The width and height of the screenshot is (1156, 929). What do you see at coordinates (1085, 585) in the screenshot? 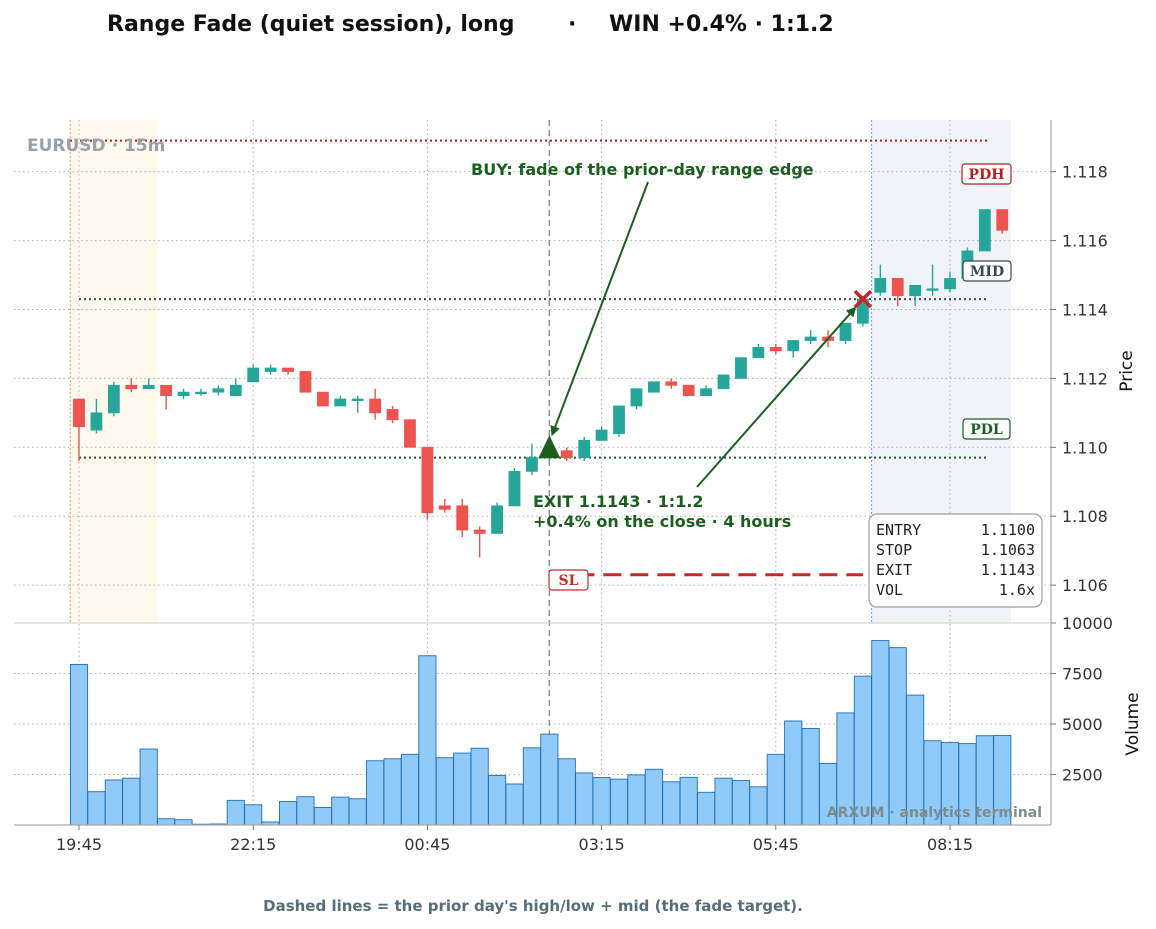
I see `price-tick-label: 1.106` at bounding box center [1085, 585].